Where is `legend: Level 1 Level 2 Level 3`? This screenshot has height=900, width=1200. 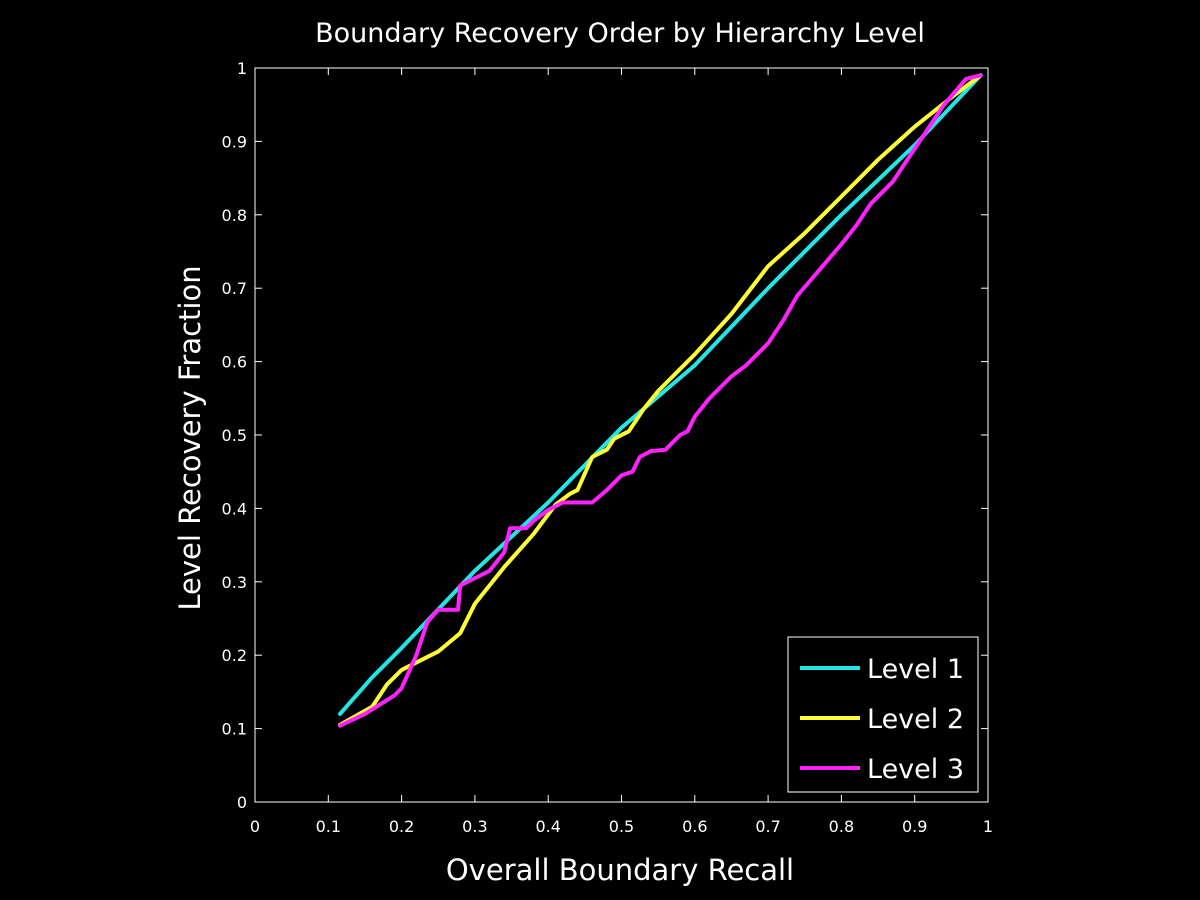
legend: Level 1 Level 2 Level 3 is located at coordinates (883, 714).